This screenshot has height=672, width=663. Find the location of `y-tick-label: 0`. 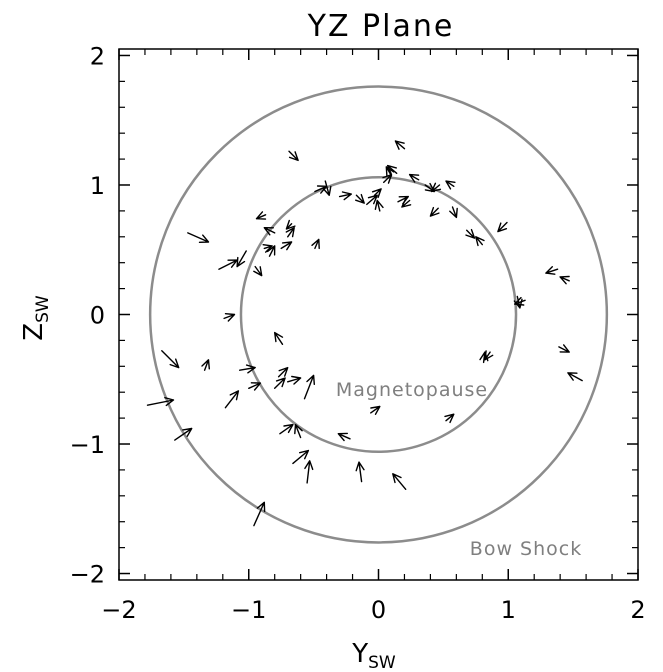

y-tick-label: 0 is located at coordinates (97, 316).